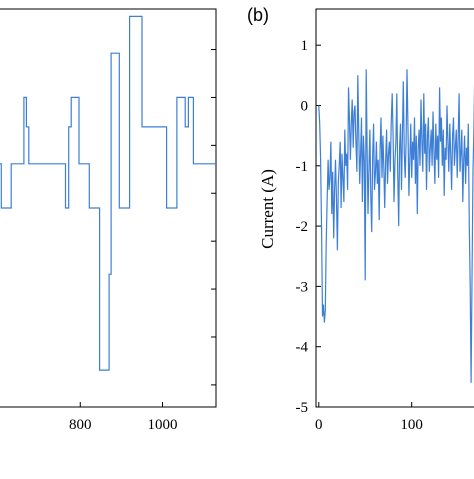 The height and width of the screenshot is (479, 474). What do you see at coordinates (123, 425) in the screenshot?
I see `panel-a-x-tick-labels: 800 1000` at bounding box center [123, 425].